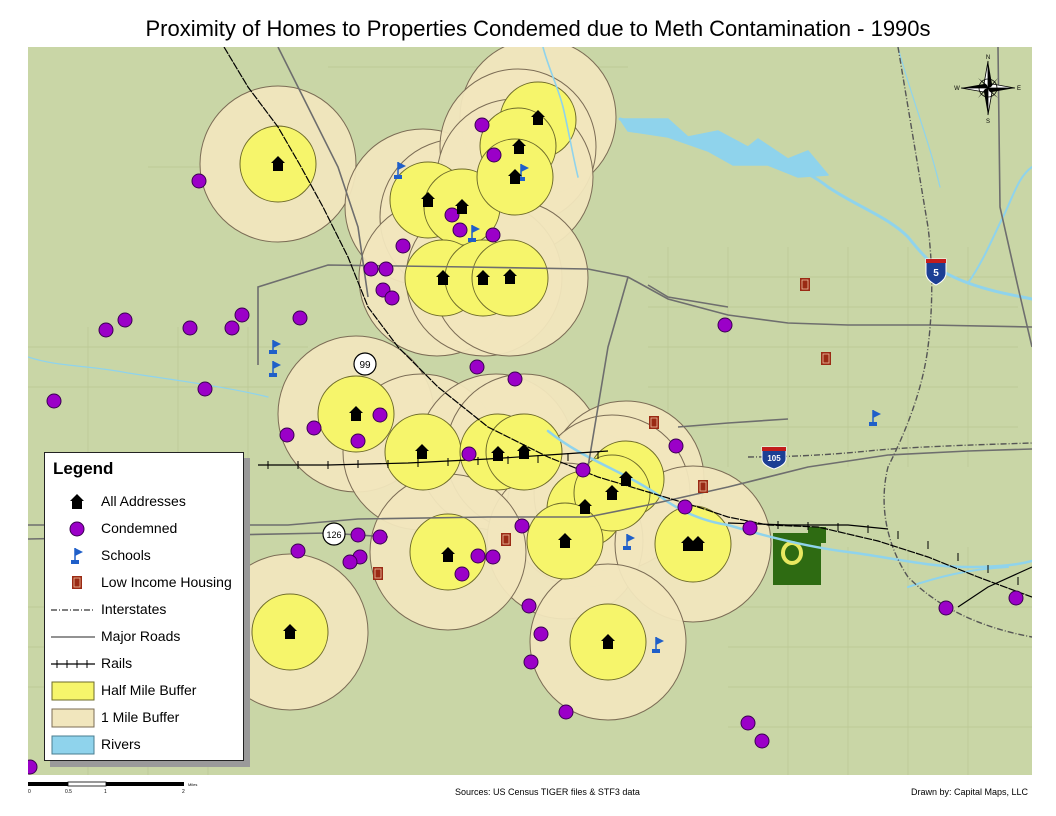 This screenshot has height=816, width=1056. What do you see at coordinates (140, 717) in the screenshot?
I see `legend-label: 1 Mile Buffer` at bounding box center [140, 717].